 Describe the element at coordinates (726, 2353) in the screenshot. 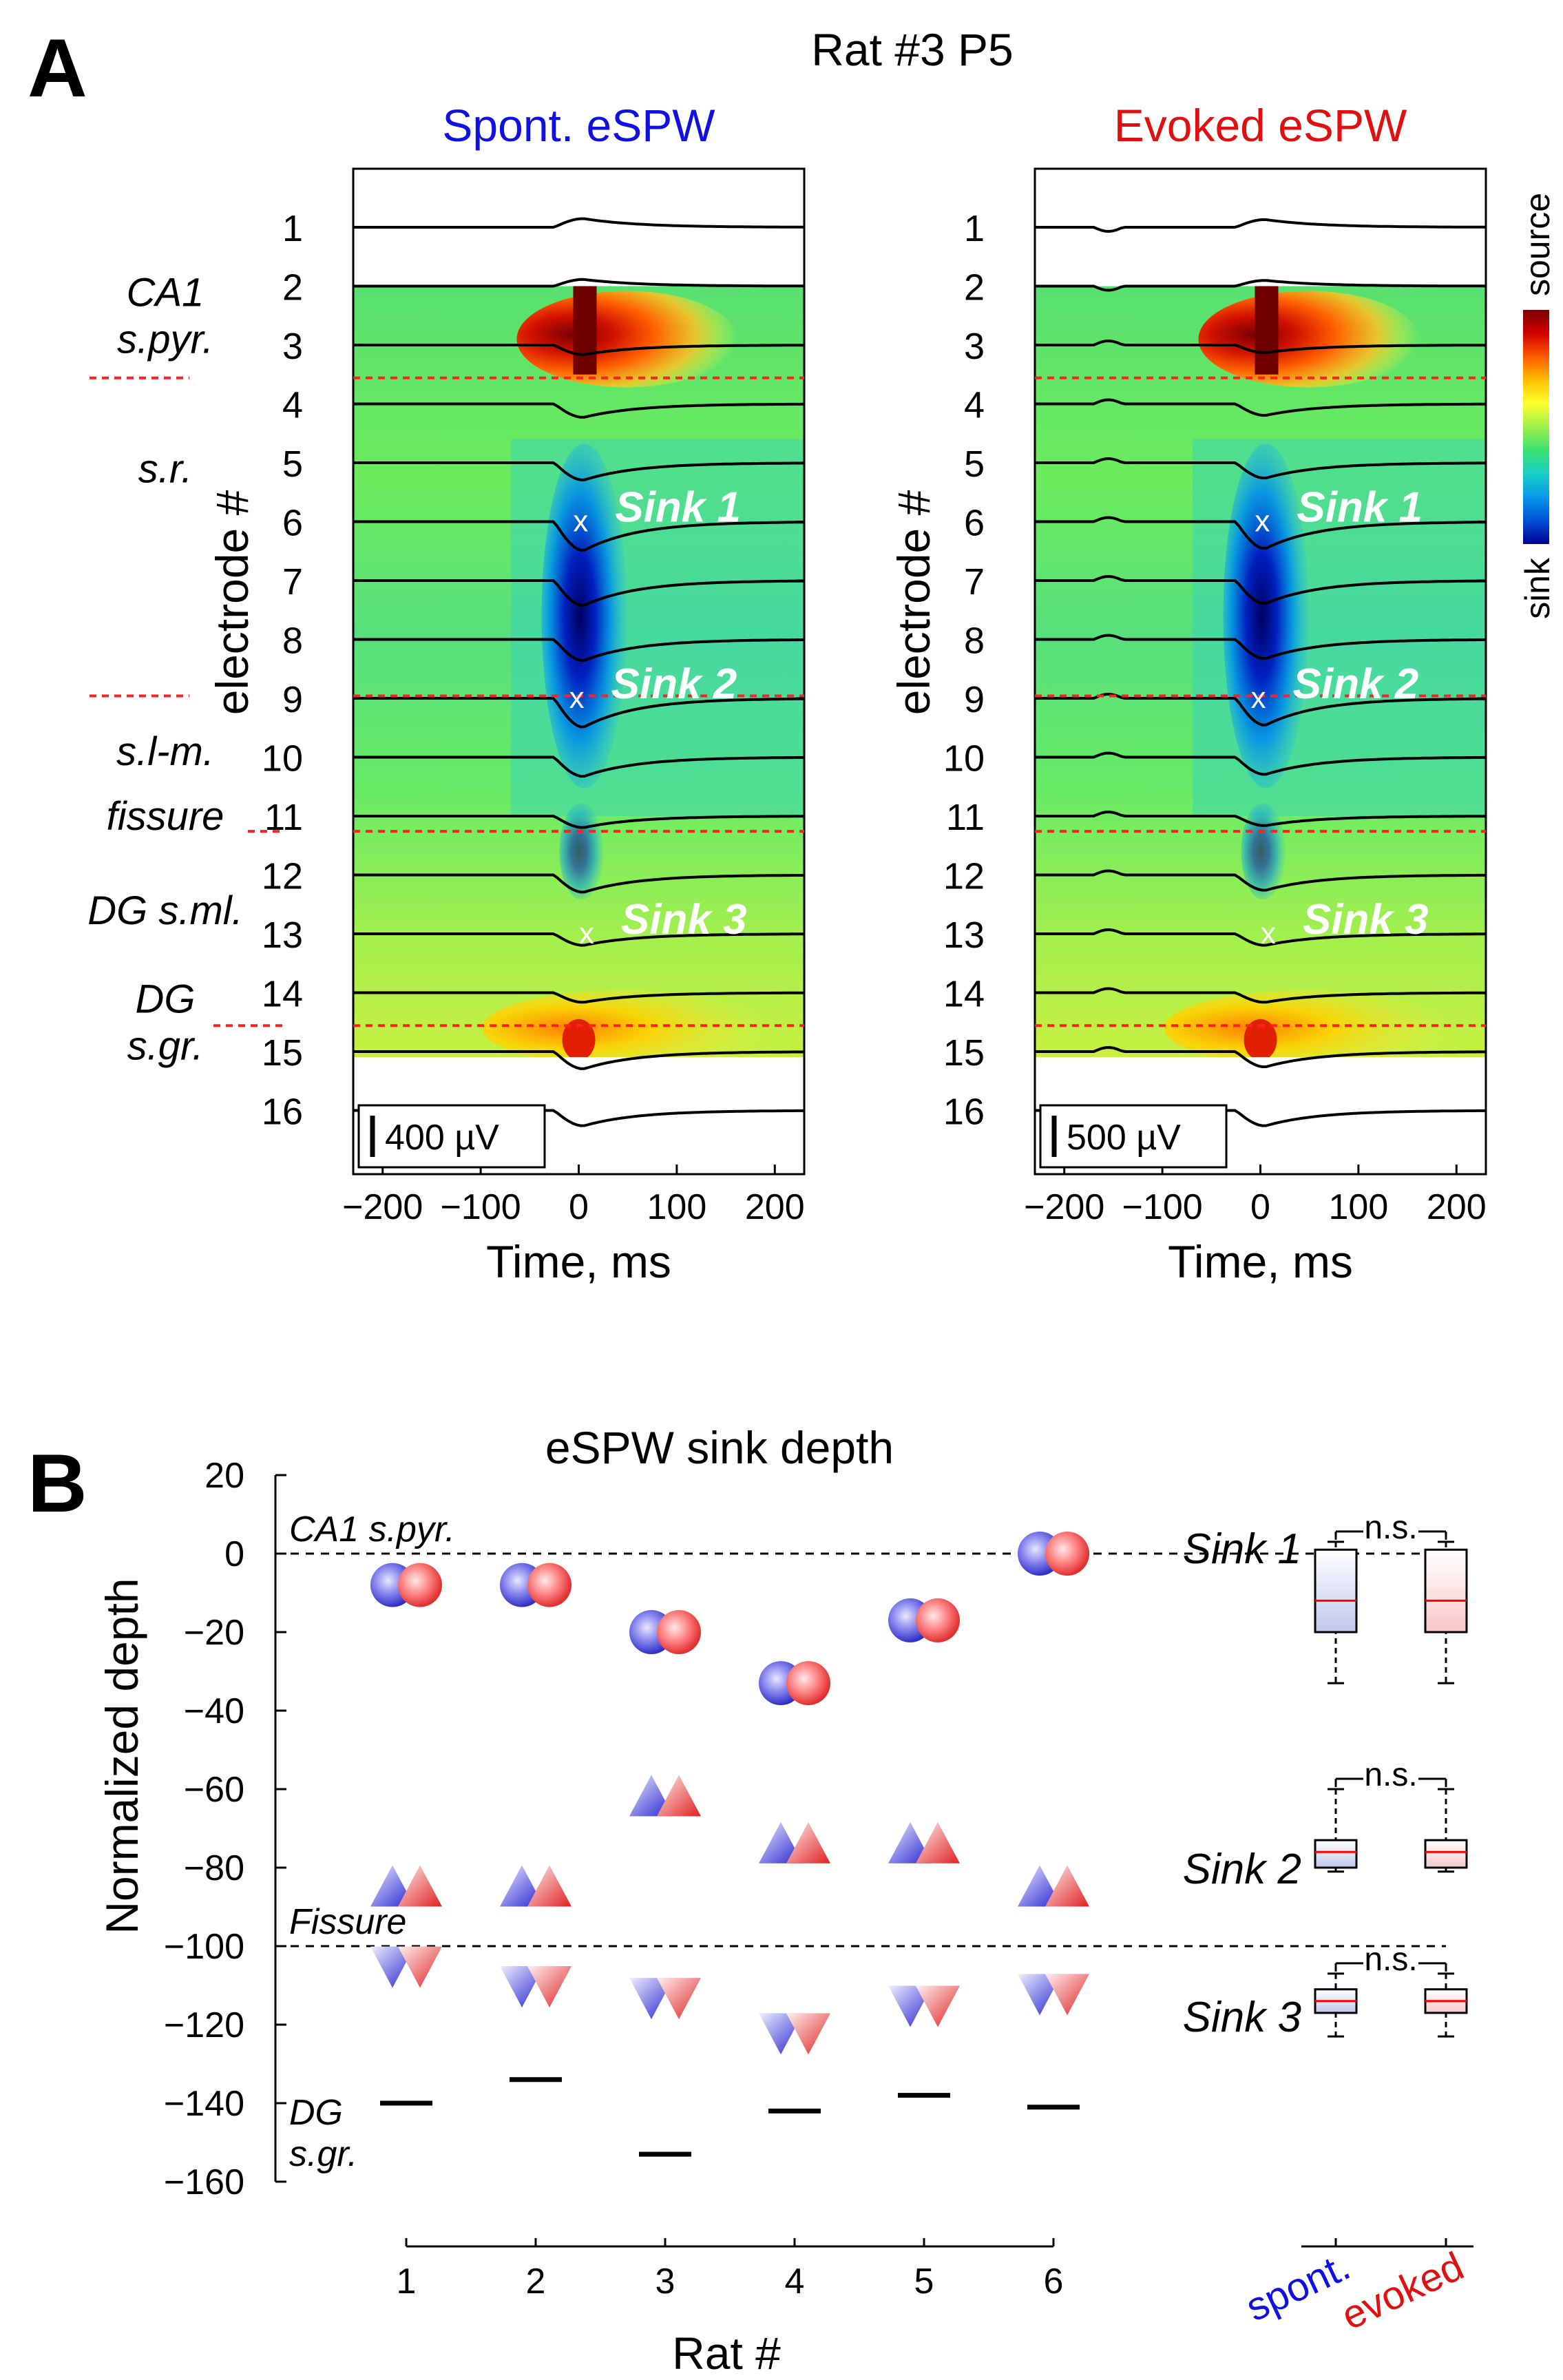

I see `panel-b-xlabel: Rat #` at that location.